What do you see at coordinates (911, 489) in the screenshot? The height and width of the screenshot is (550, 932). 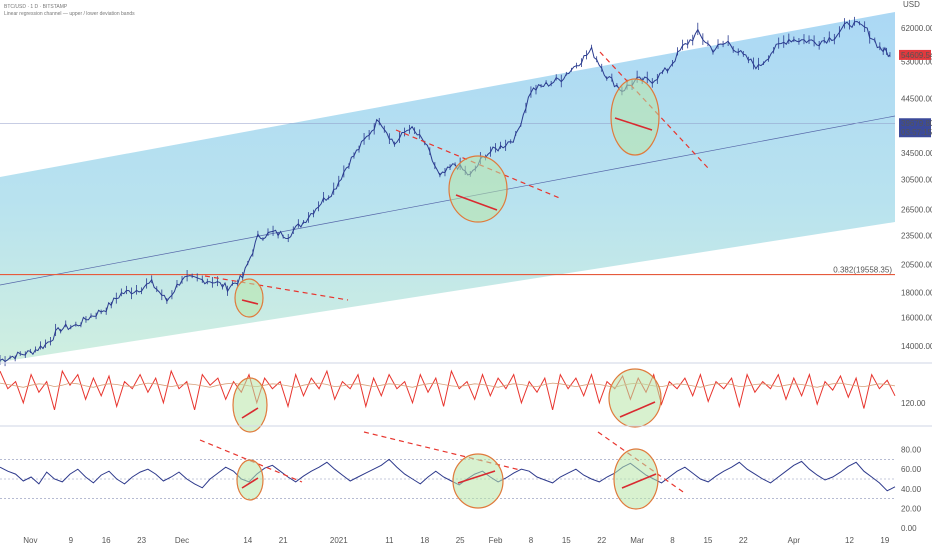 I see `osc2-axis-tick: 40.00` at bounding box center [911, 489].